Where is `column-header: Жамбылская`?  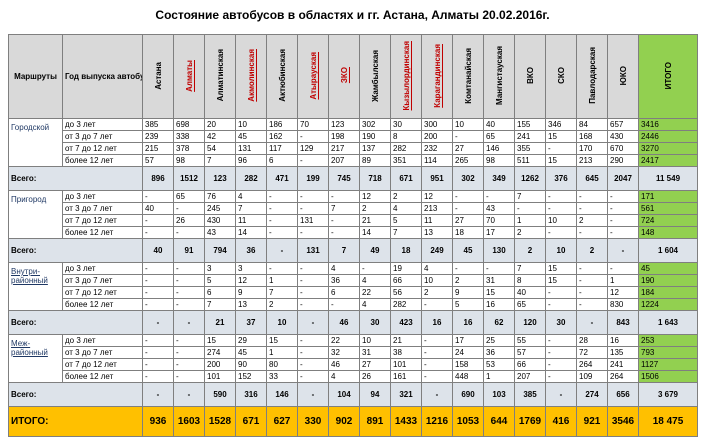 column-header: Жамбылская is located at coordinates (375, 76).